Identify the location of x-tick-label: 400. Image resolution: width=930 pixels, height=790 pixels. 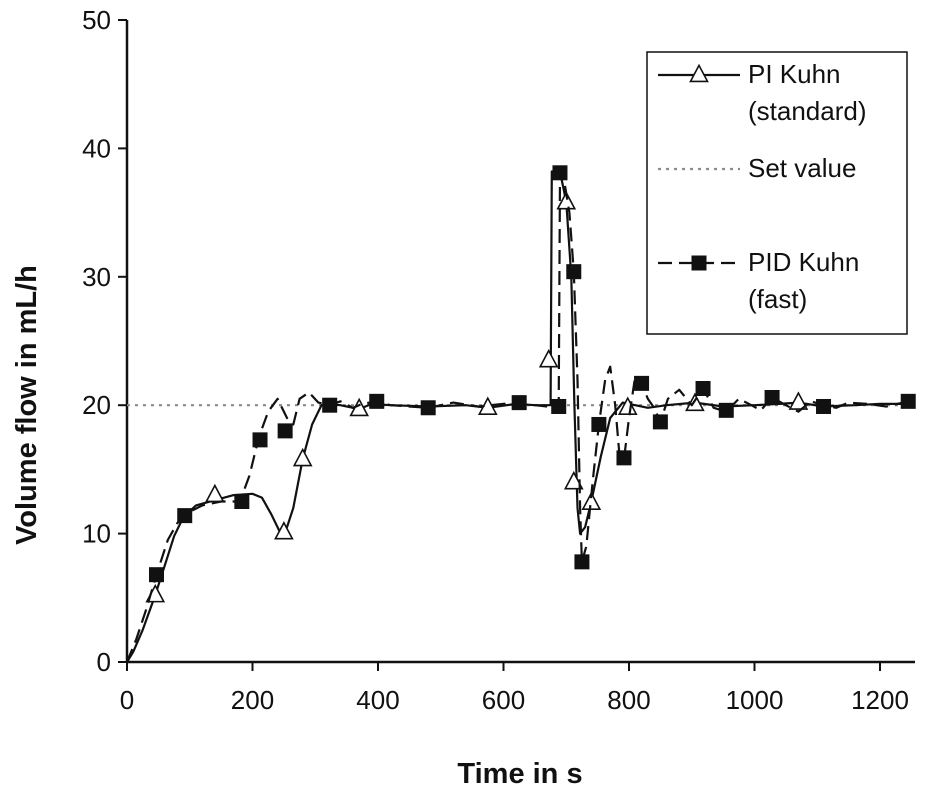
(377, 700).